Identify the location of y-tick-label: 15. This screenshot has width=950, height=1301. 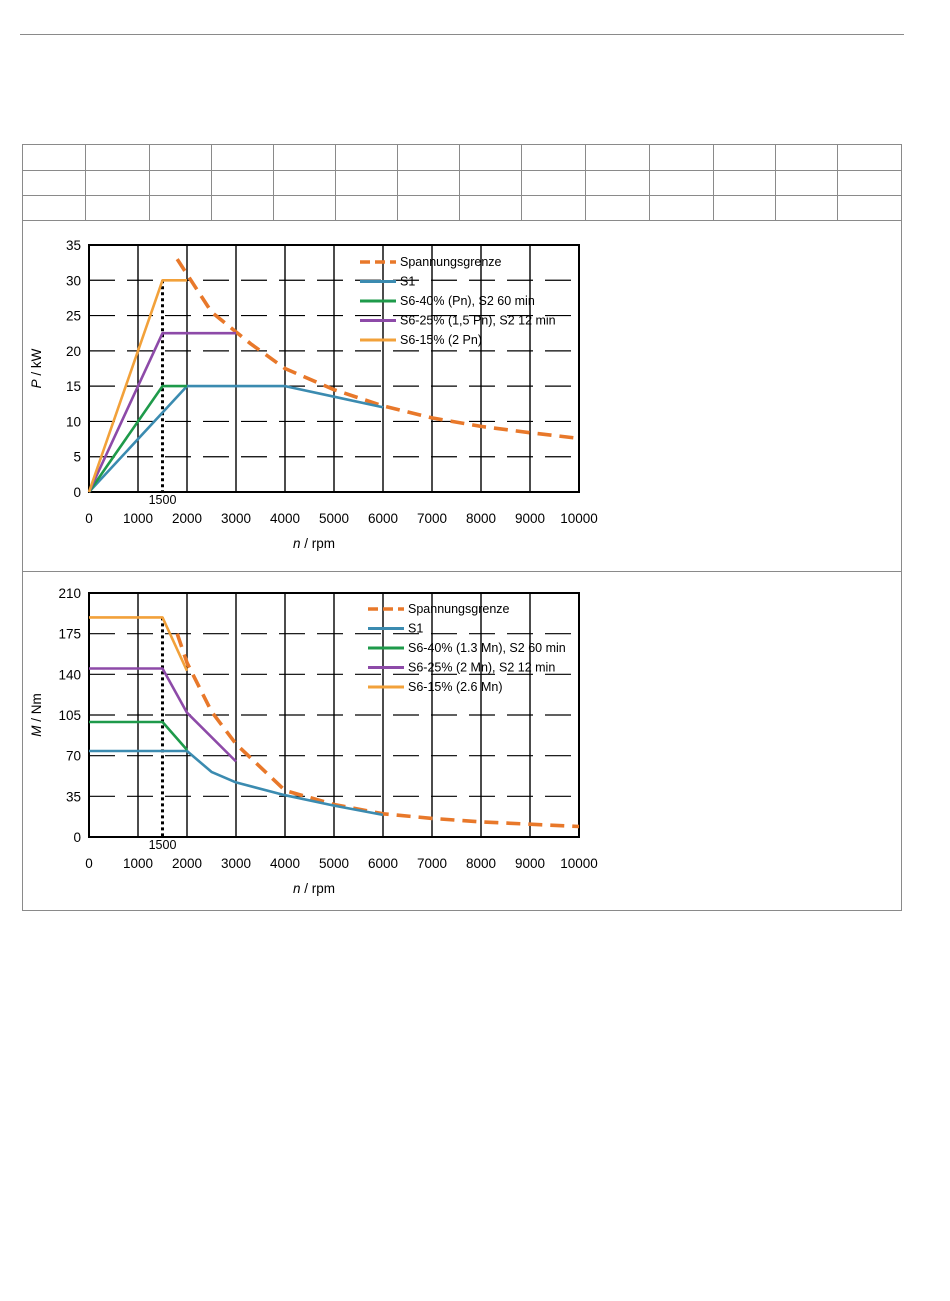
(73, 386).